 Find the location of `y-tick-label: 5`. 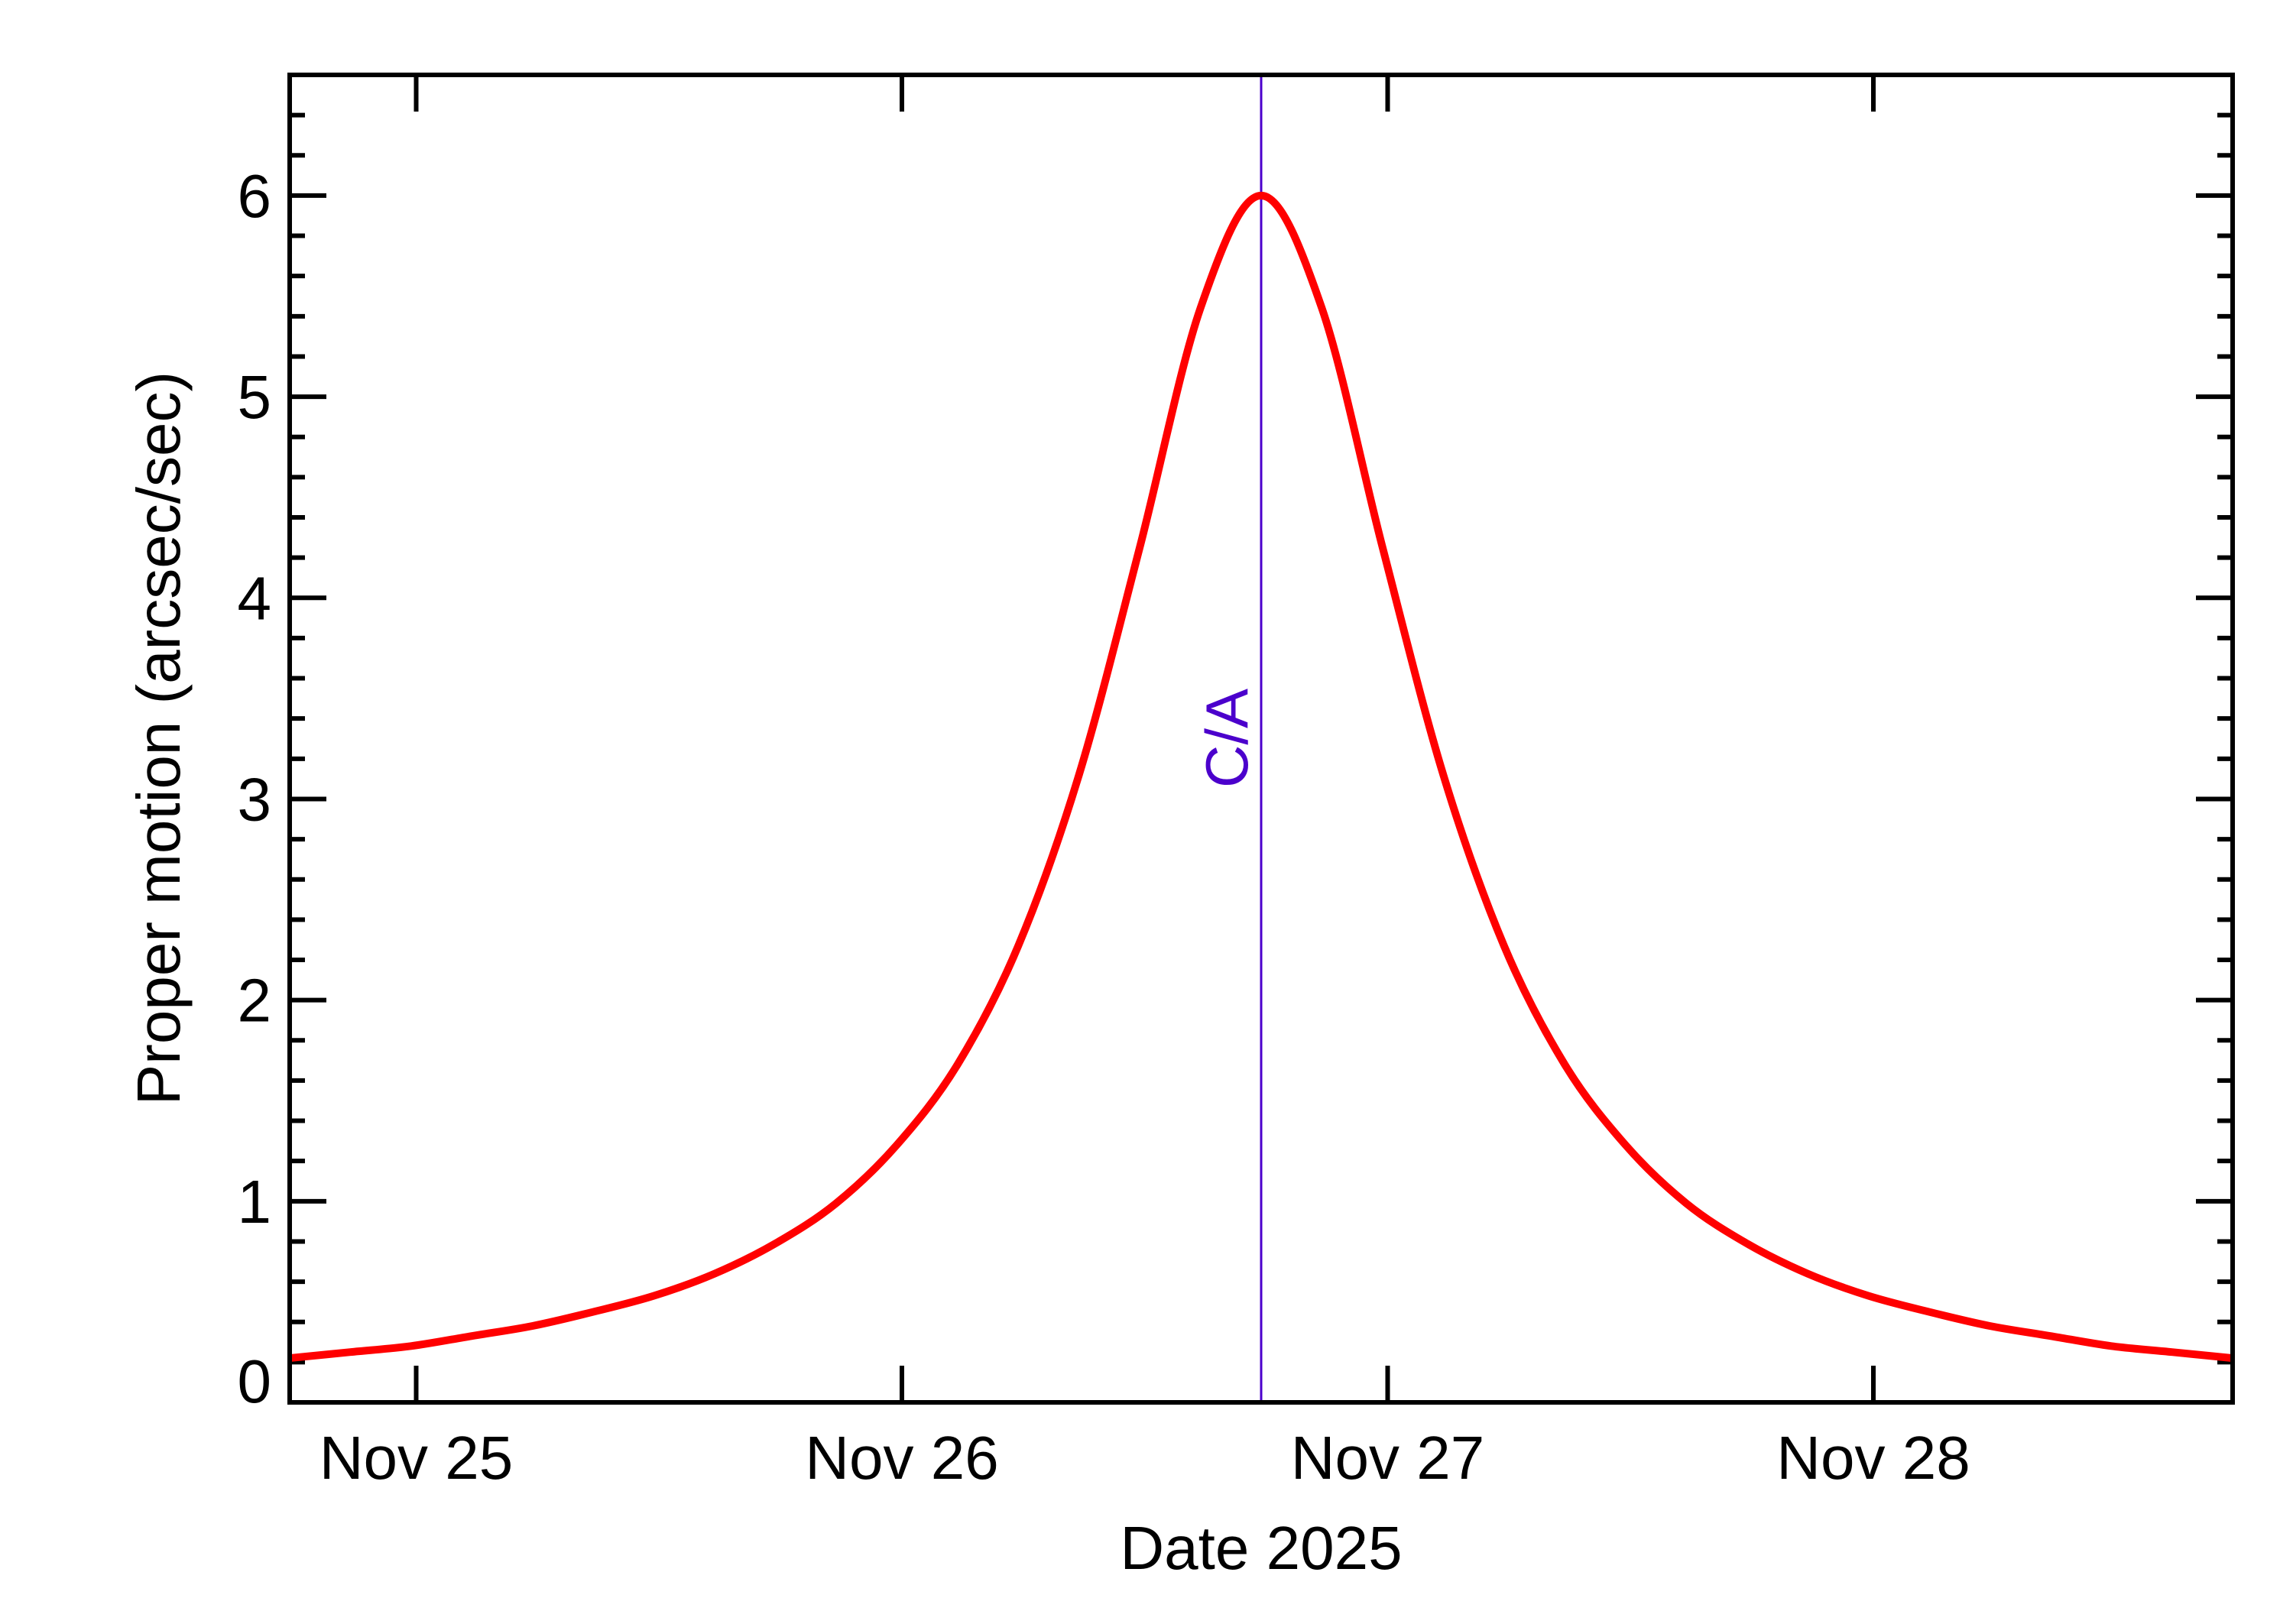

y-tick-label: 5 is located at coordinates (255, 397).